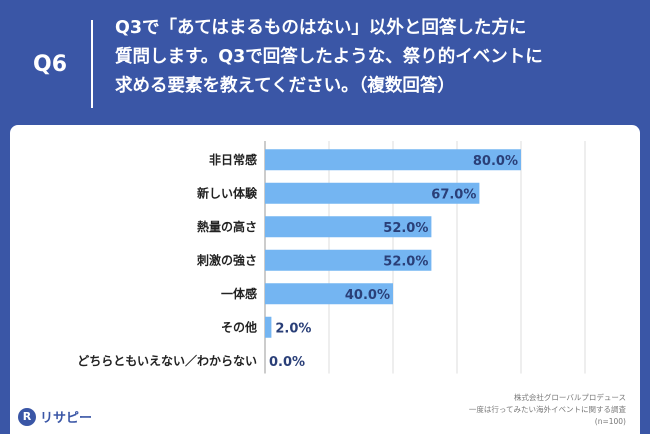 The image size is (650, 434). What do you see at coordinates (227, 192) in the screenshot?
I see `category-label: 新しい体験` at bounding box center [227, 192].